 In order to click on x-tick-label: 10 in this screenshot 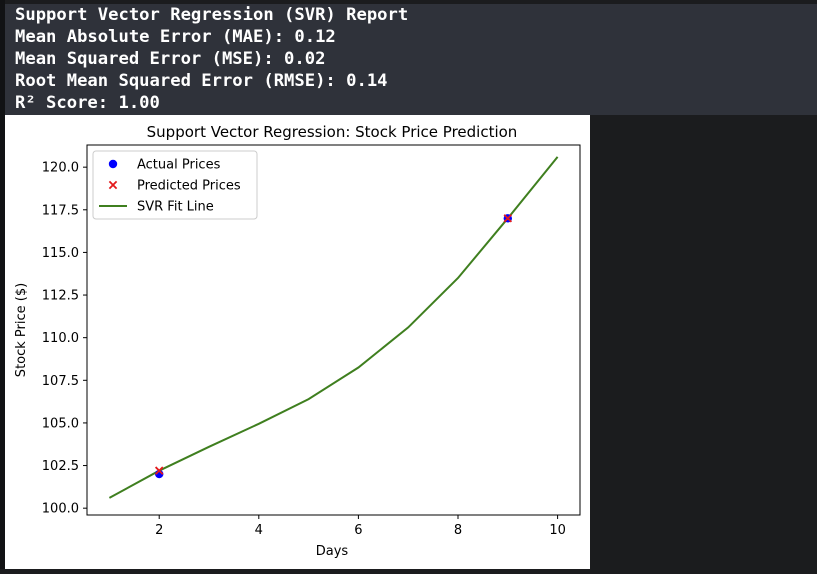, I will do `click(557, 530)`.